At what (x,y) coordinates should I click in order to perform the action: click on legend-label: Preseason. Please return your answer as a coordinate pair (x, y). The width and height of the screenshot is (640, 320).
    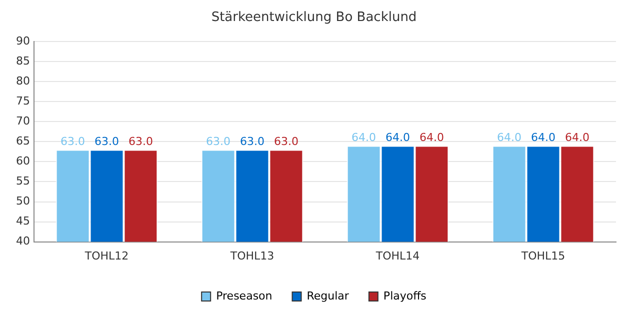
    Looking at the image, I should click on (244, 295).